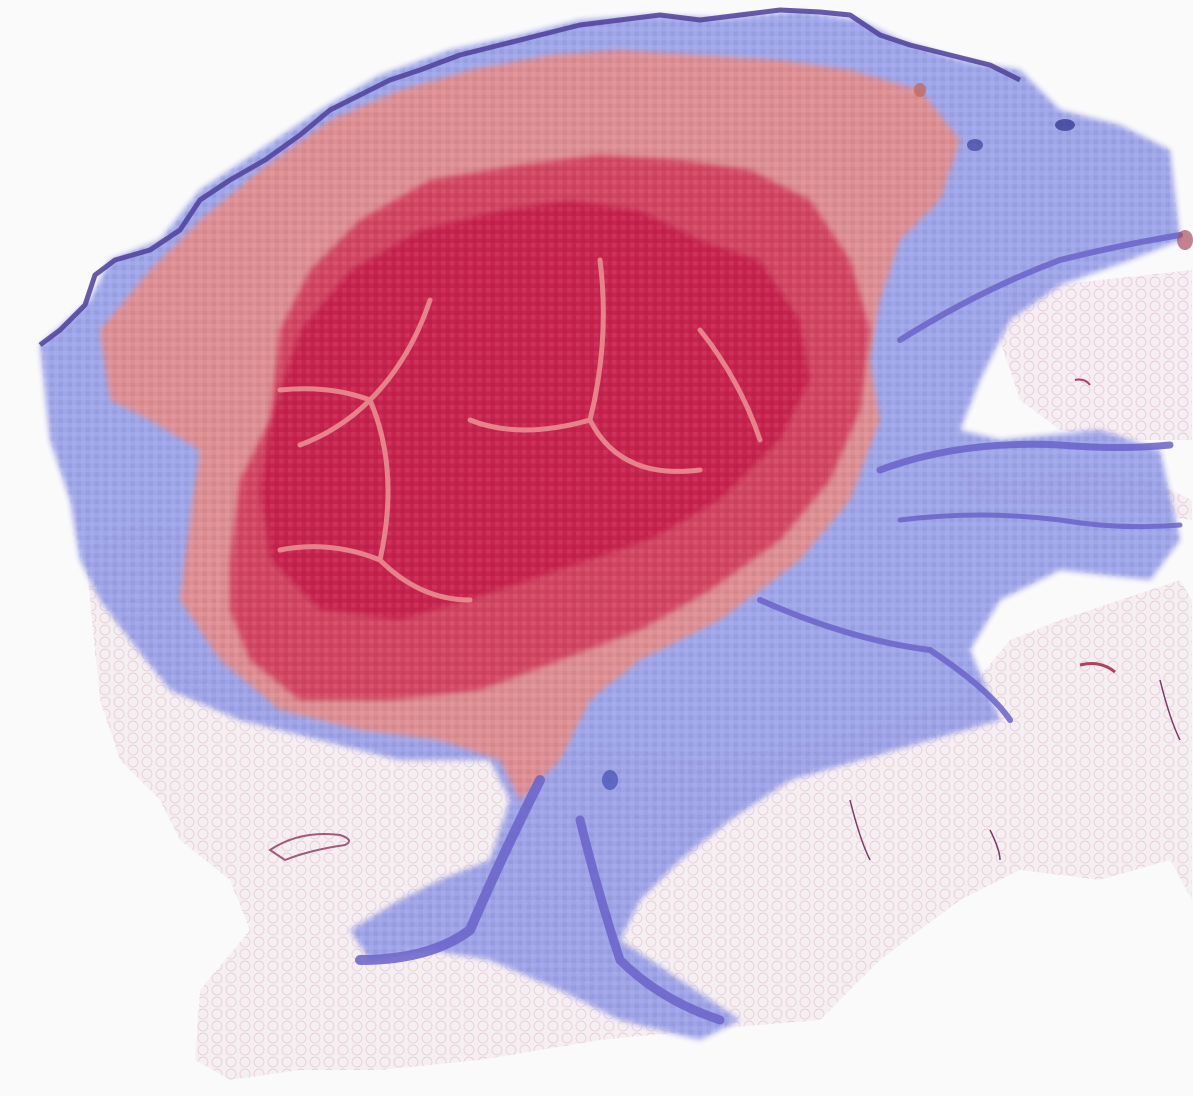 The height and width of the screenshot is (1096, 1193). What do you see at coordinates (520, 430) in the screenshot?
I see `tumor-septa` at bounding box center [520, 430].